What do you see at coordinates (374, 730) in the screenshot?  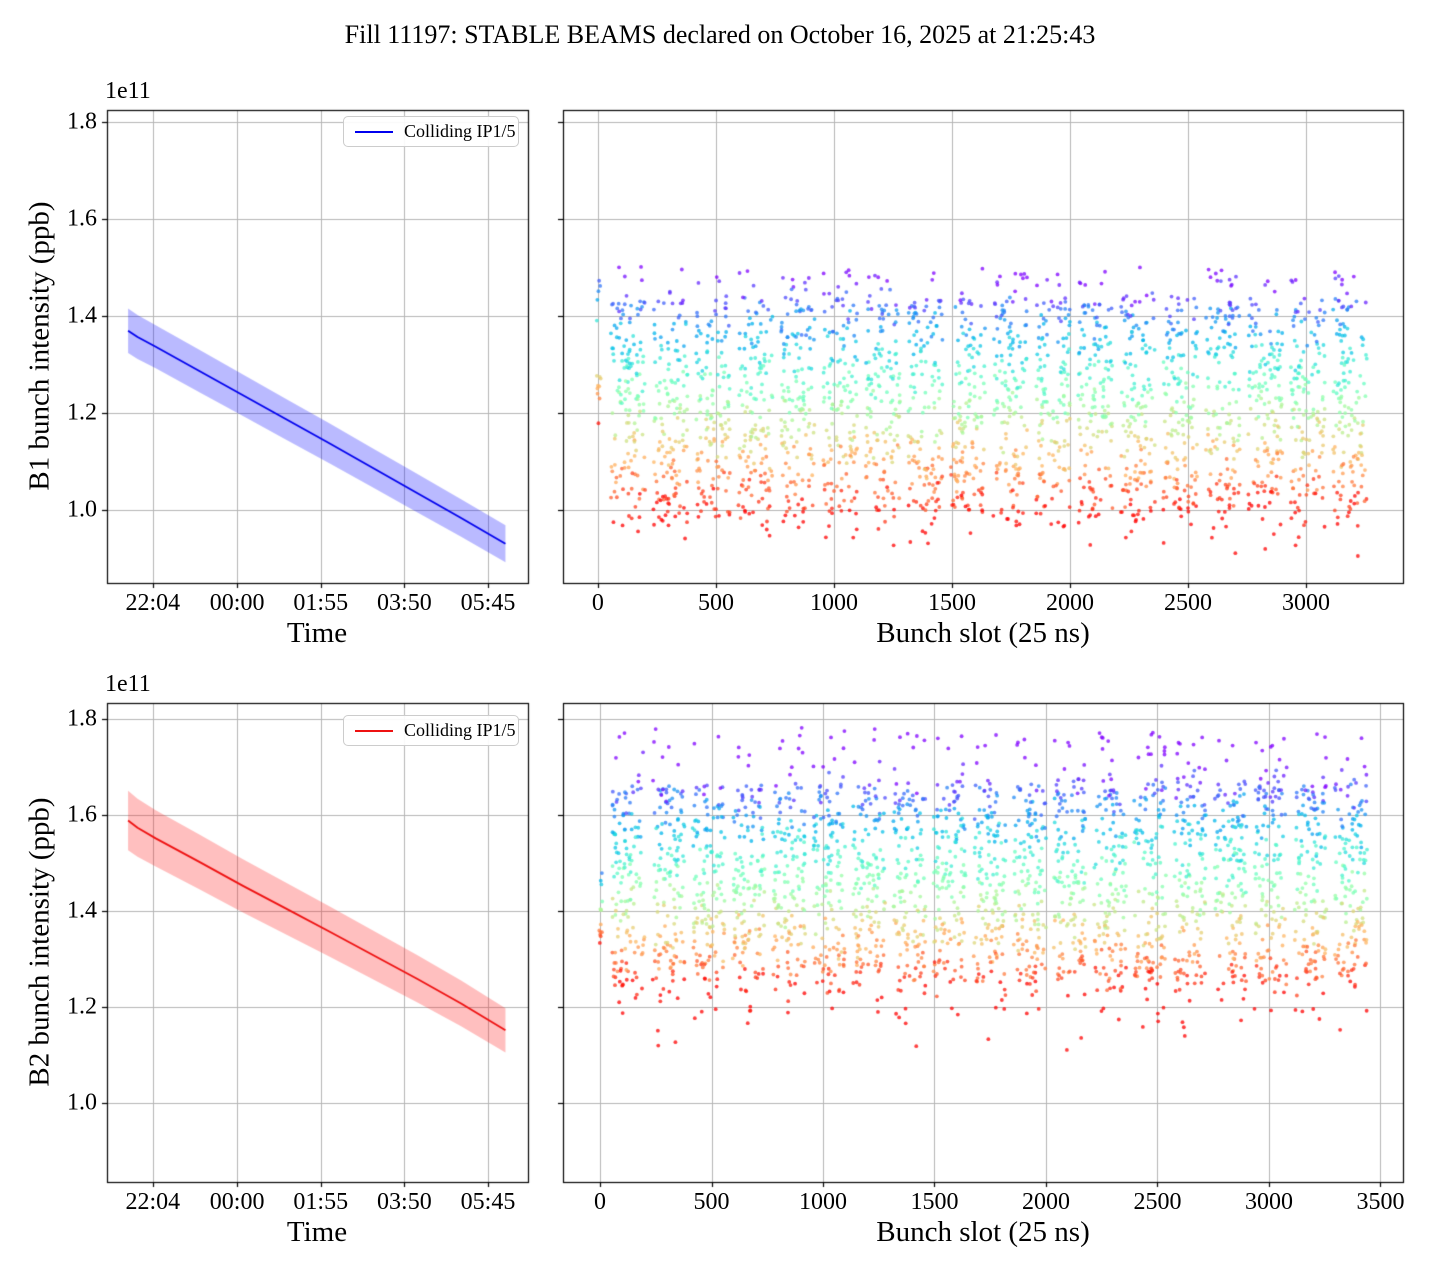 I see `b2-legend-line-sample` at bounding box center [374, 730].